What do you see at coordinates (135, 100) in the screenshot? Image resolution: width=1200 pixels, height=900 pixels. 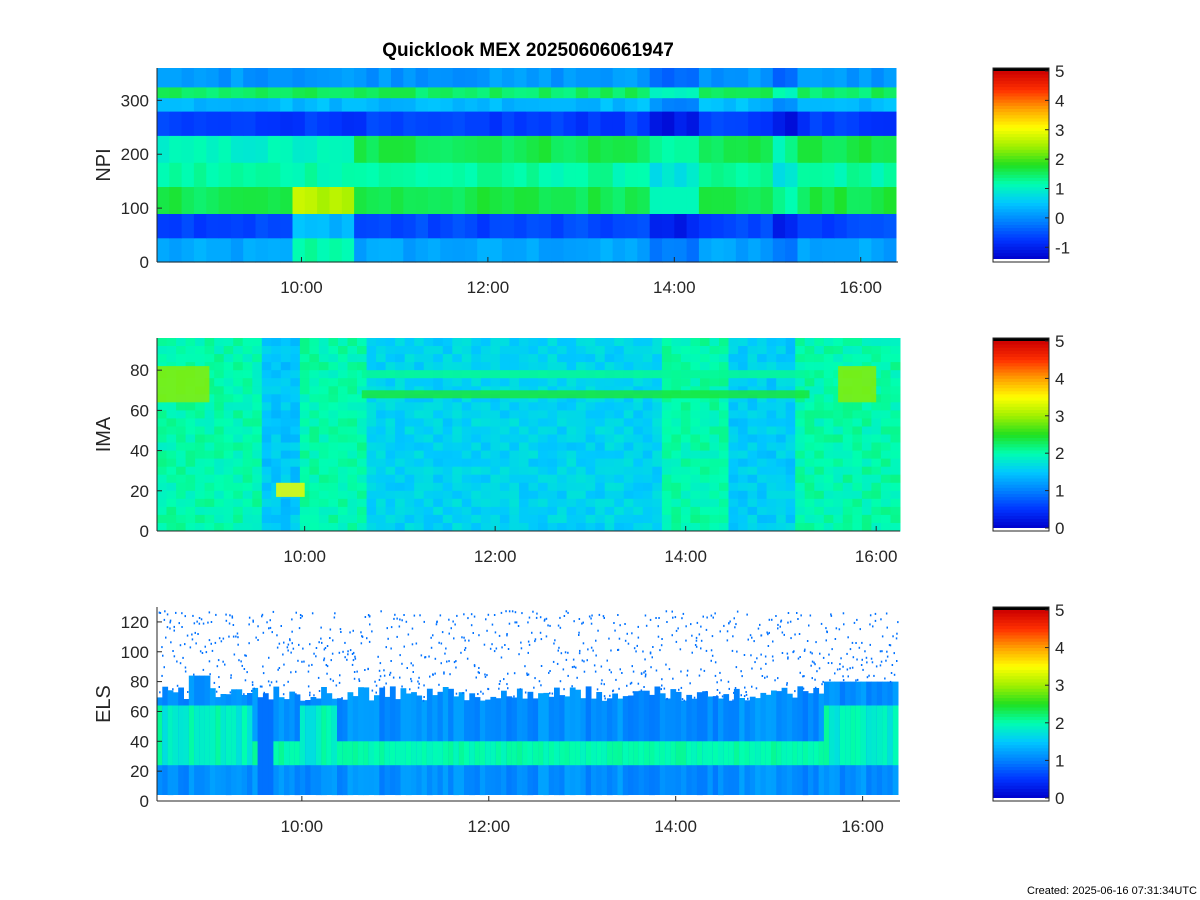 I see `ytick-label: 300` at bounding box center [135, 100].